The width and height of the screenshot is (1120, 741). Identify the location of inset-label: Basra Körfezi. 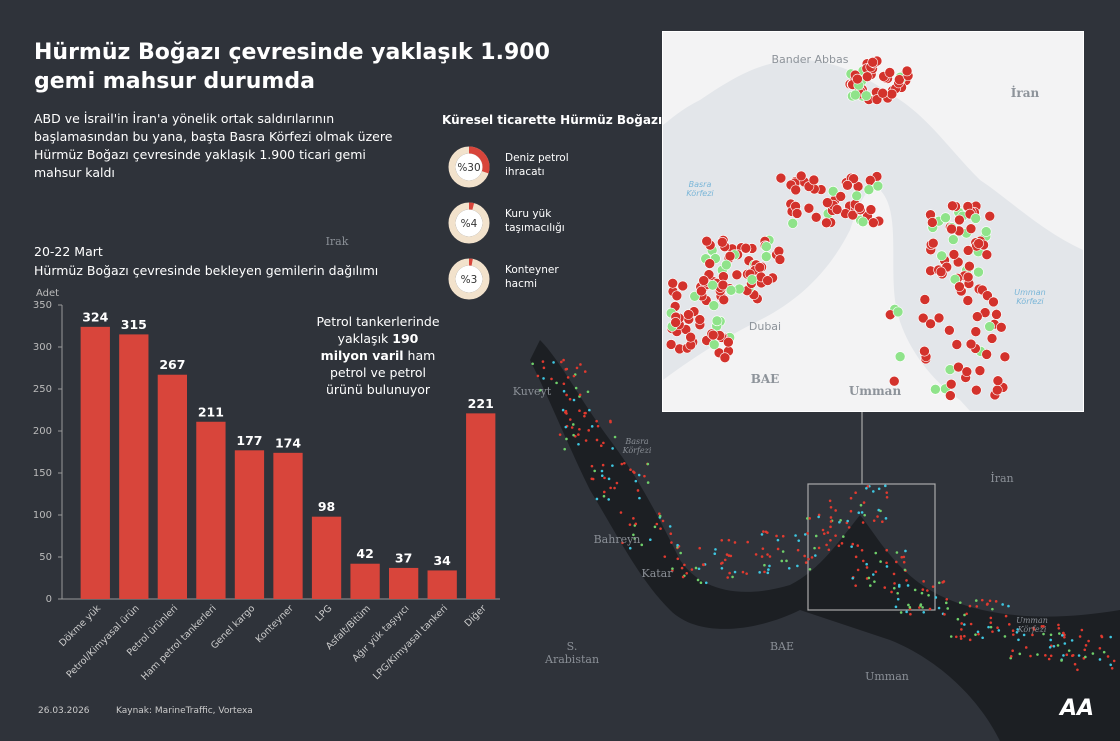
(700, 189).